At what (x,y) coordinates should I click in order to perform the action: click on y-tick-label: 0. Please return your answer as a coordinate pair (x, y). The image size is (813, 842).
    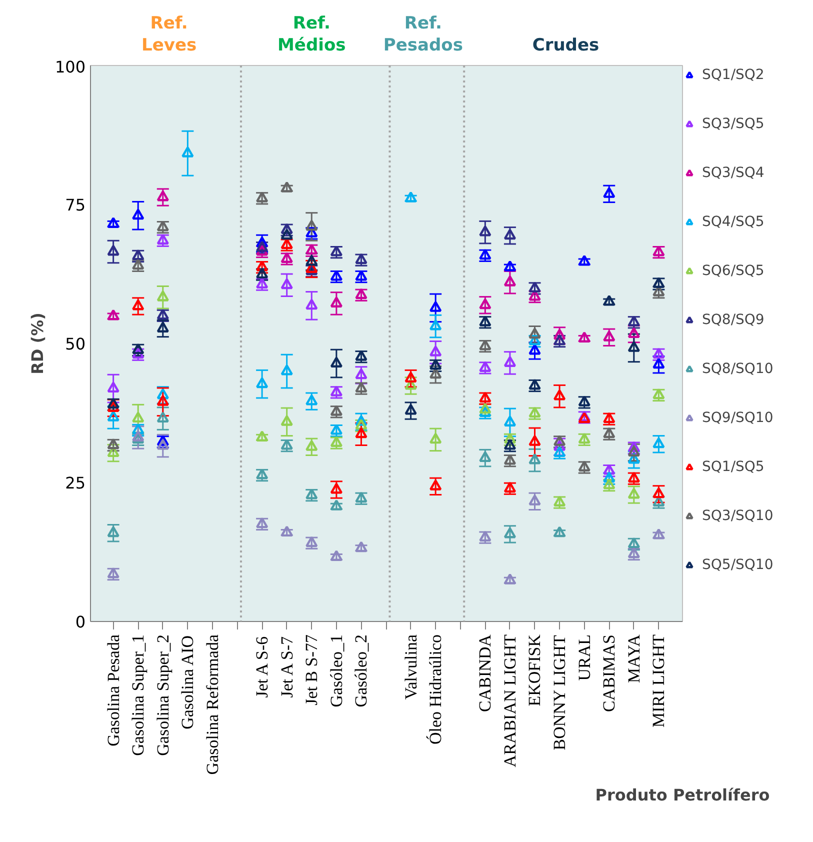
    Looking at the image, I should click on (80, 622).